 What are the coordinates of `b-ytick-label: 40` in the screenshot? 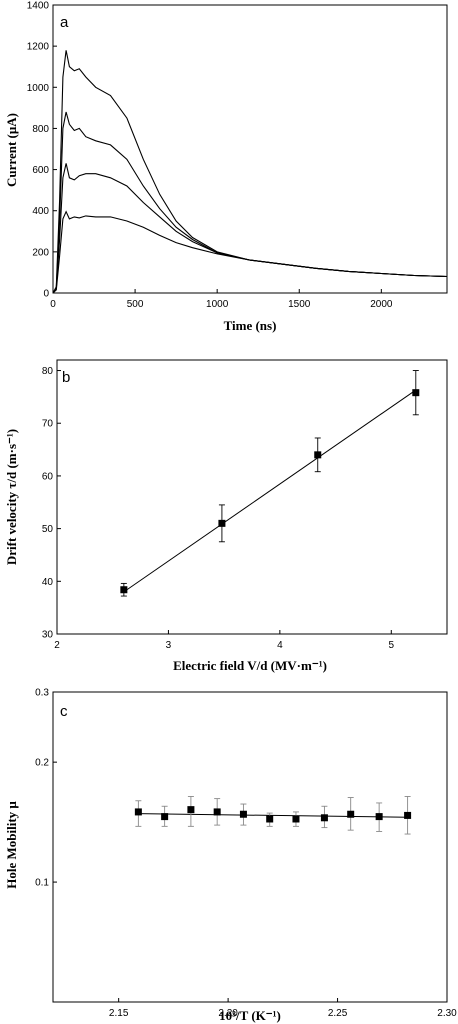 It's located at (48, 582).